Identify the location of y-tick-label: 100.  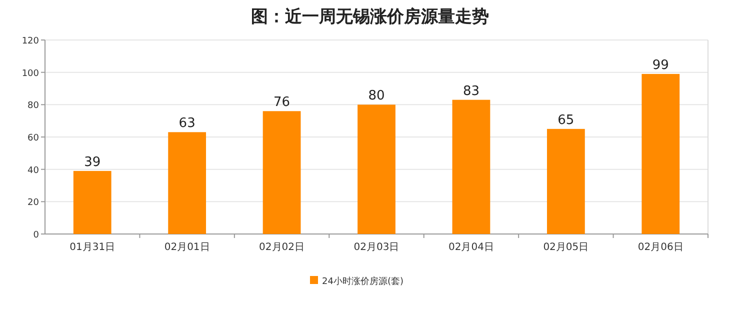
(31, 73).